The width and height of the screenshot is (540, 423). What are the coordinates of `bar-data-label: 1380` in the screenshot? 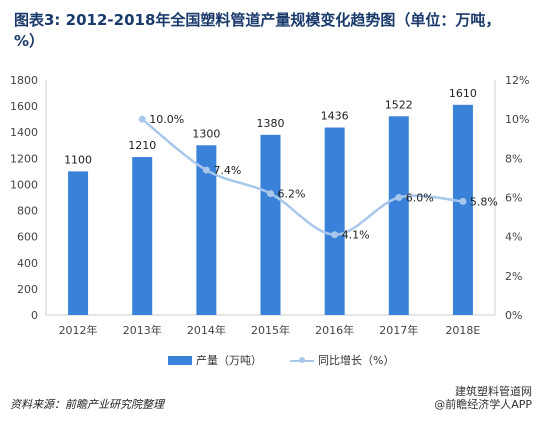 It's located at (271, 123).